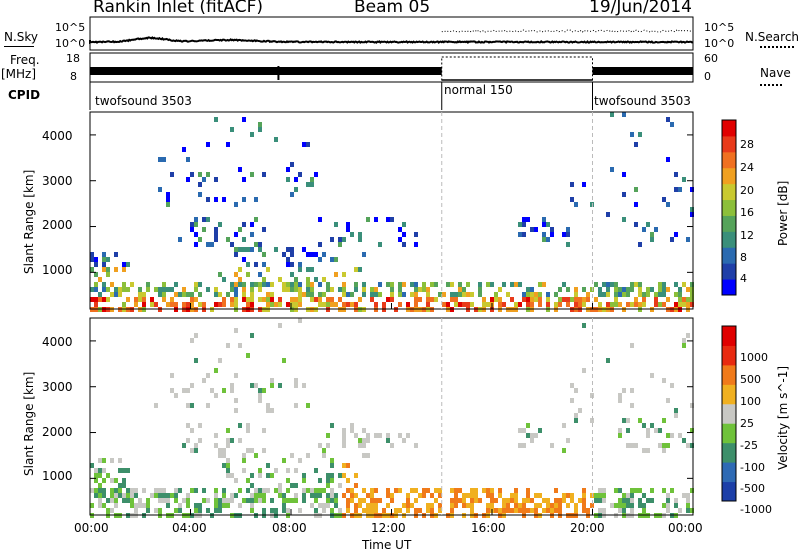  Describe the element at coordinates (25, 60) in the screenshot. I see `freq-label: Freq.` at that location.